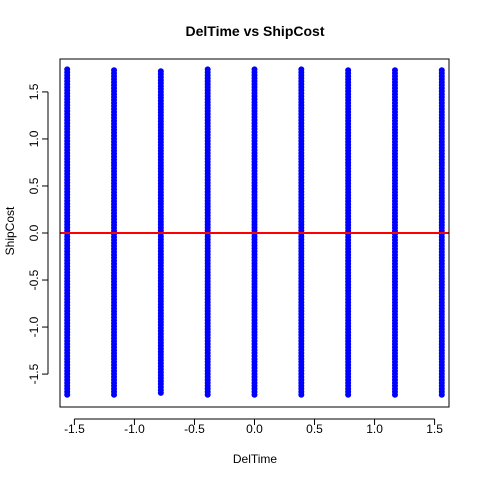  I want to click on x-tick-label: -0.5, so click(194, 429).